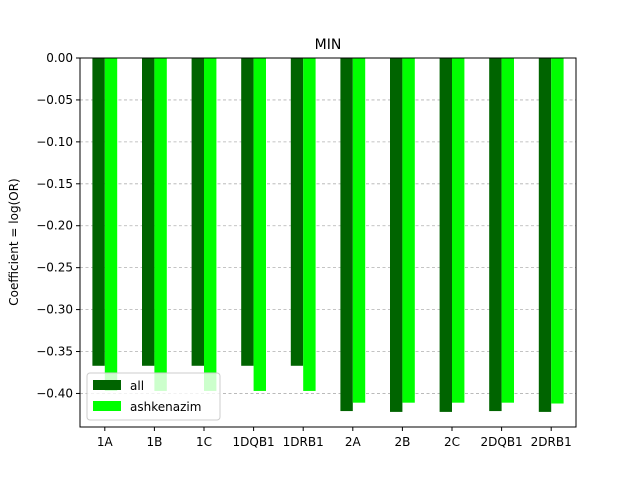 The height and width of the screenshot is (480, 640). I want to click on bar-ashkenazim-2DRB1, so click(557, 231).